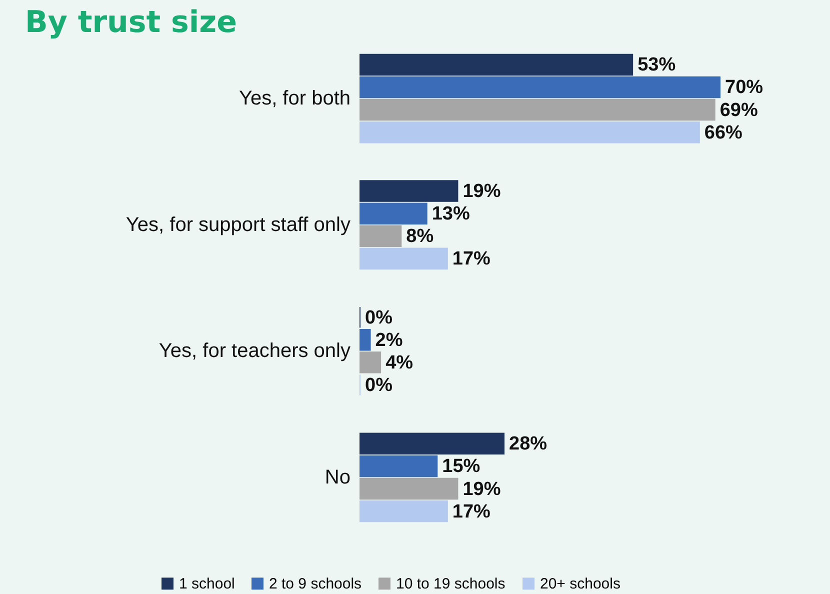 The width and height of the screenshot is (830, 594). What do you see at coordinates (657, 65) in the screenshot?
I see `data-label: 53%` at bounding box center [657, 65].